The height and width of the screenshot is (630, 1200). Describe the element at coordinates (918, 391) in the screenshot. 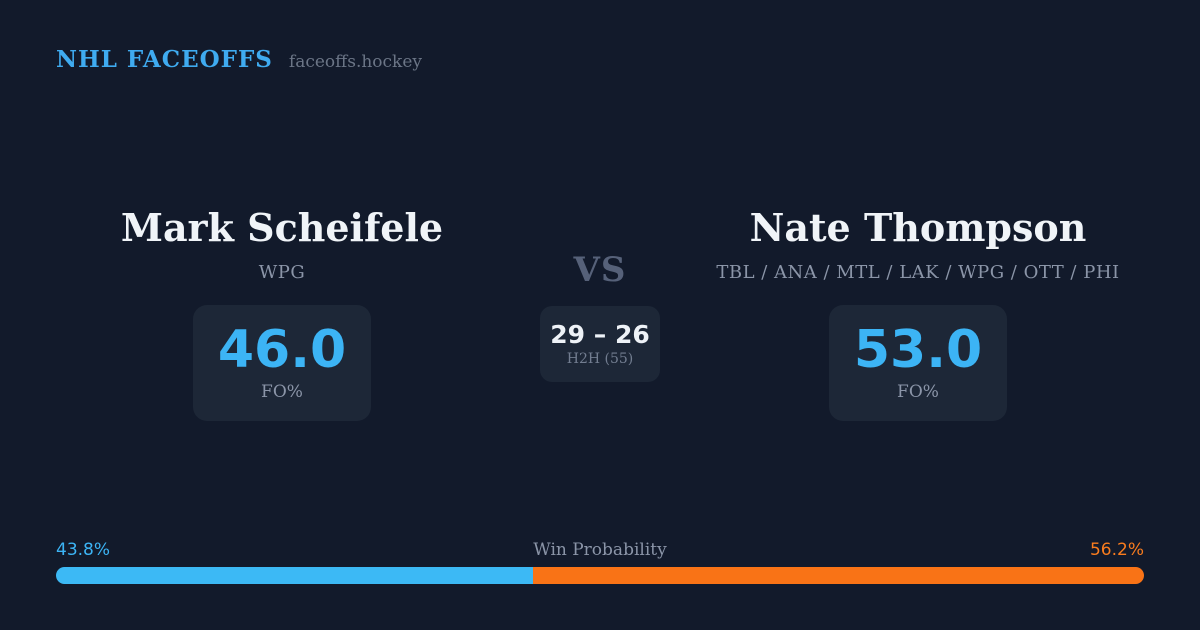

I see `player-right-stat-label: FO%` at that location.